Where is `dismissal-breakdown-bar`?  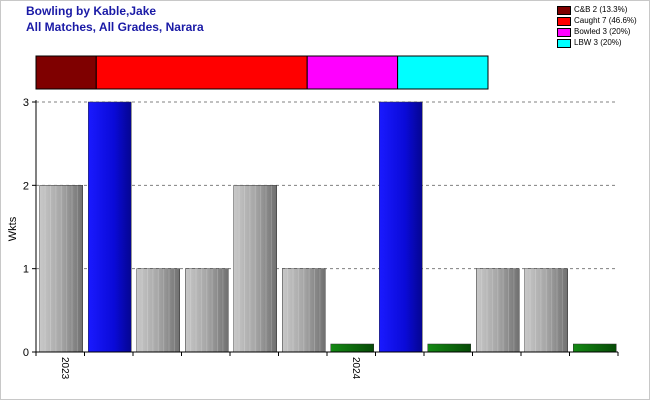 dismissal-breakdown-bar is located at coordinates (262, 72).